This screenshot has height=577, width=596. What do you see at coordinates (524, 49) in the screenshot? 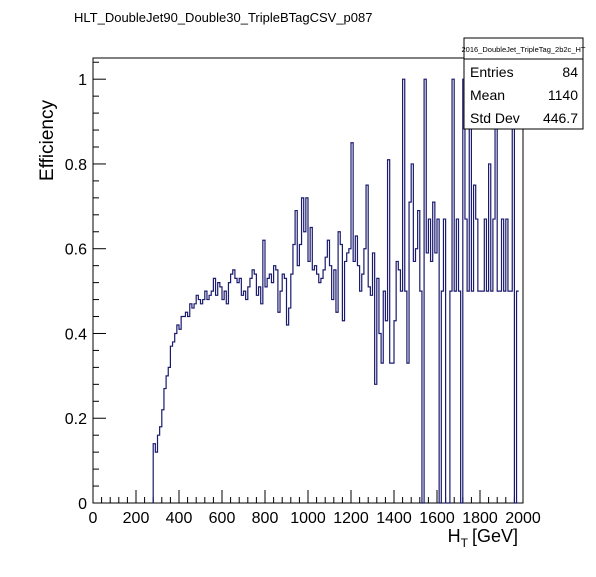
I see `stats-box-name: 2016_DoubleJet_TripleTag_2b2c_HT` at bounding box center [524, 49].